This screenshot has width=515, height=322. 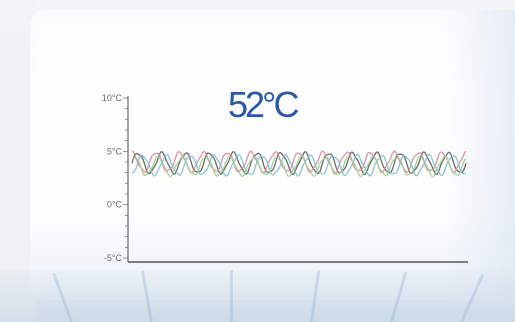 What do you see at coordinates (112, 98) in the screenshot?
I see `y-tick-label: 10°C` at bounding box center [112, 98].